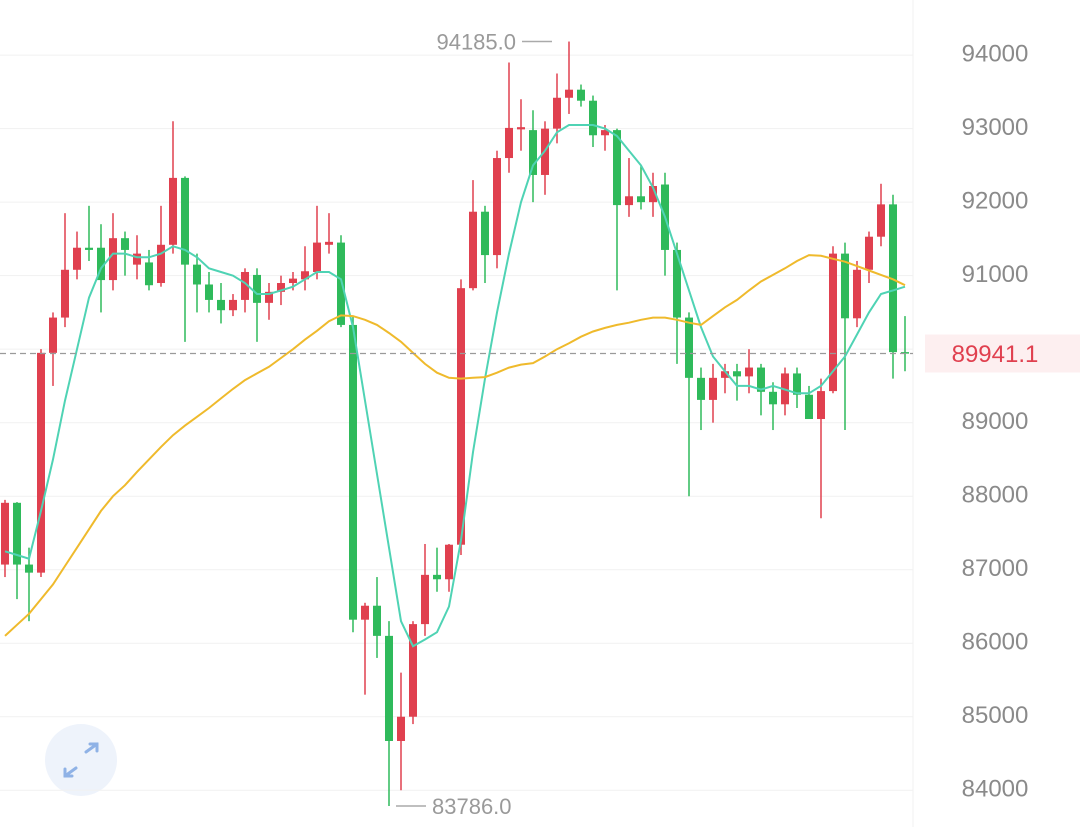 This screenshot has height=827, width=1080. Describe the element at coordinates (995, 53) in the screenshot. I see `y-tick-label: 94000` at that location.